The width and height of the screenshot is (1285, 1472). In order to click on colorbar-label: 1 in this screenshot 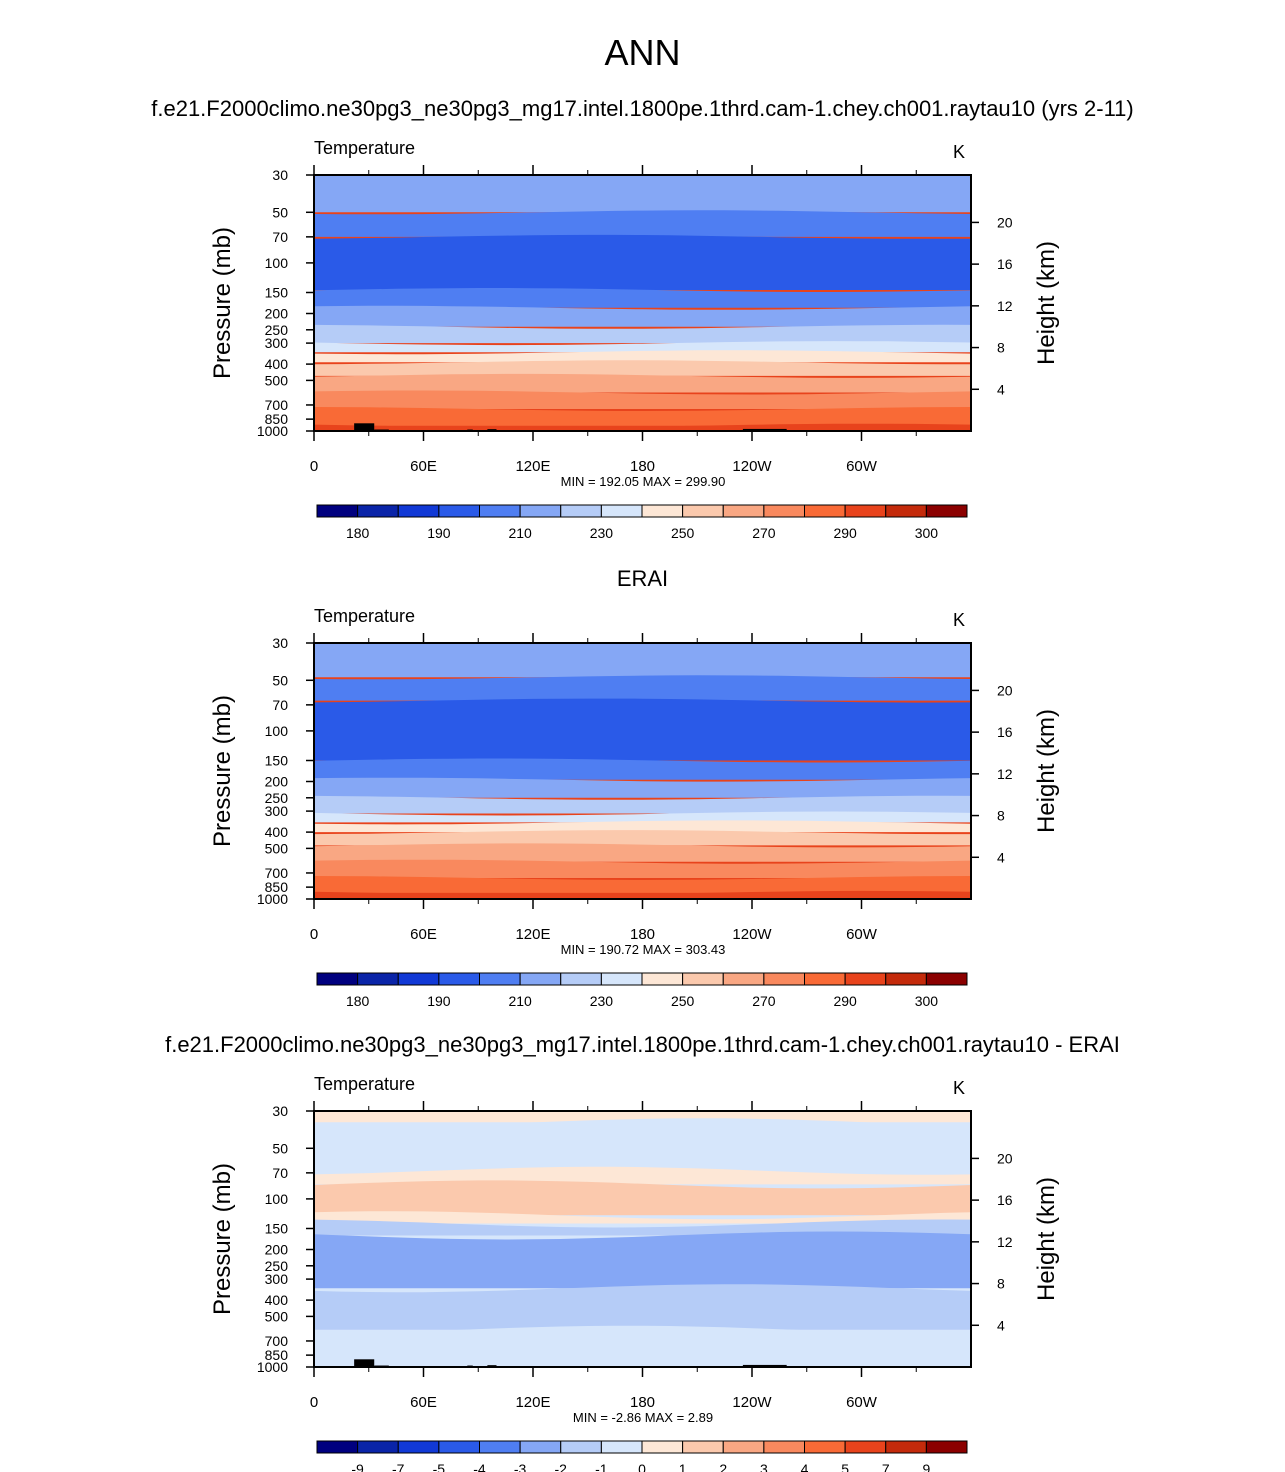, I will do `click(683, 1466)`.